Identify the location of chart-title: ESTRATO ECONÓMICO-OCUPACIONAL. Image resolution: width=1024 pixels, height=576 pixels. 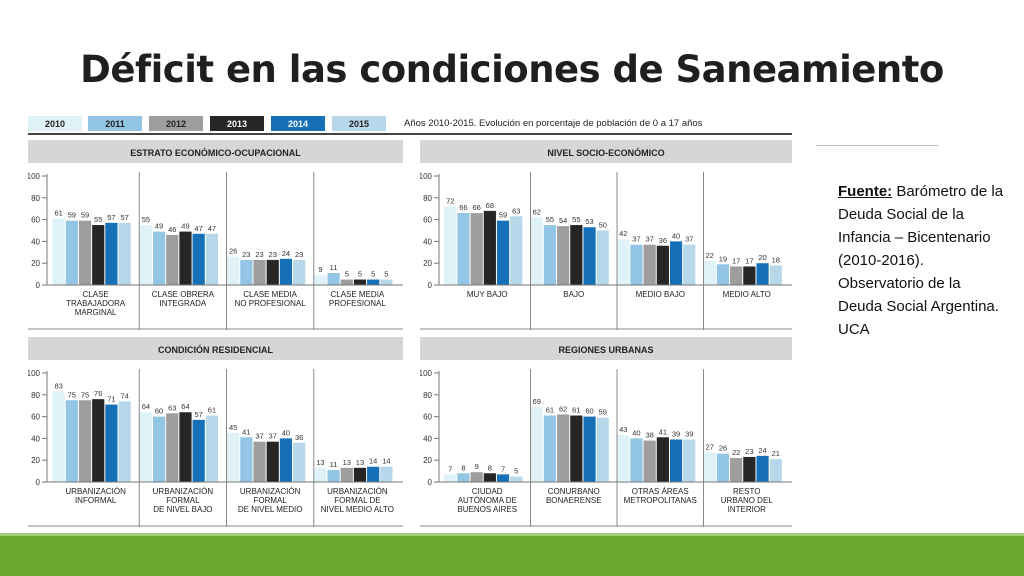
(215, 152).